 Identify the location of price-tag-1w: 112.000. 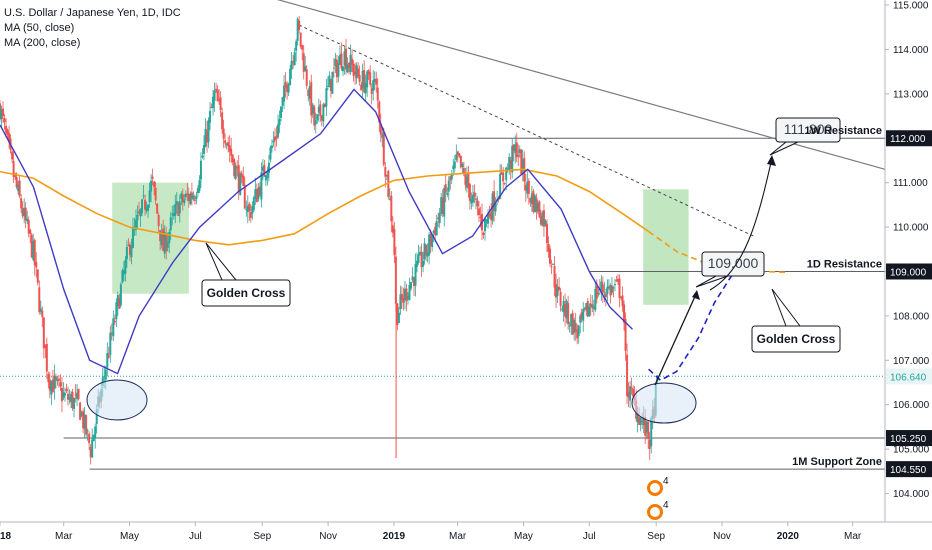
(909, 138).